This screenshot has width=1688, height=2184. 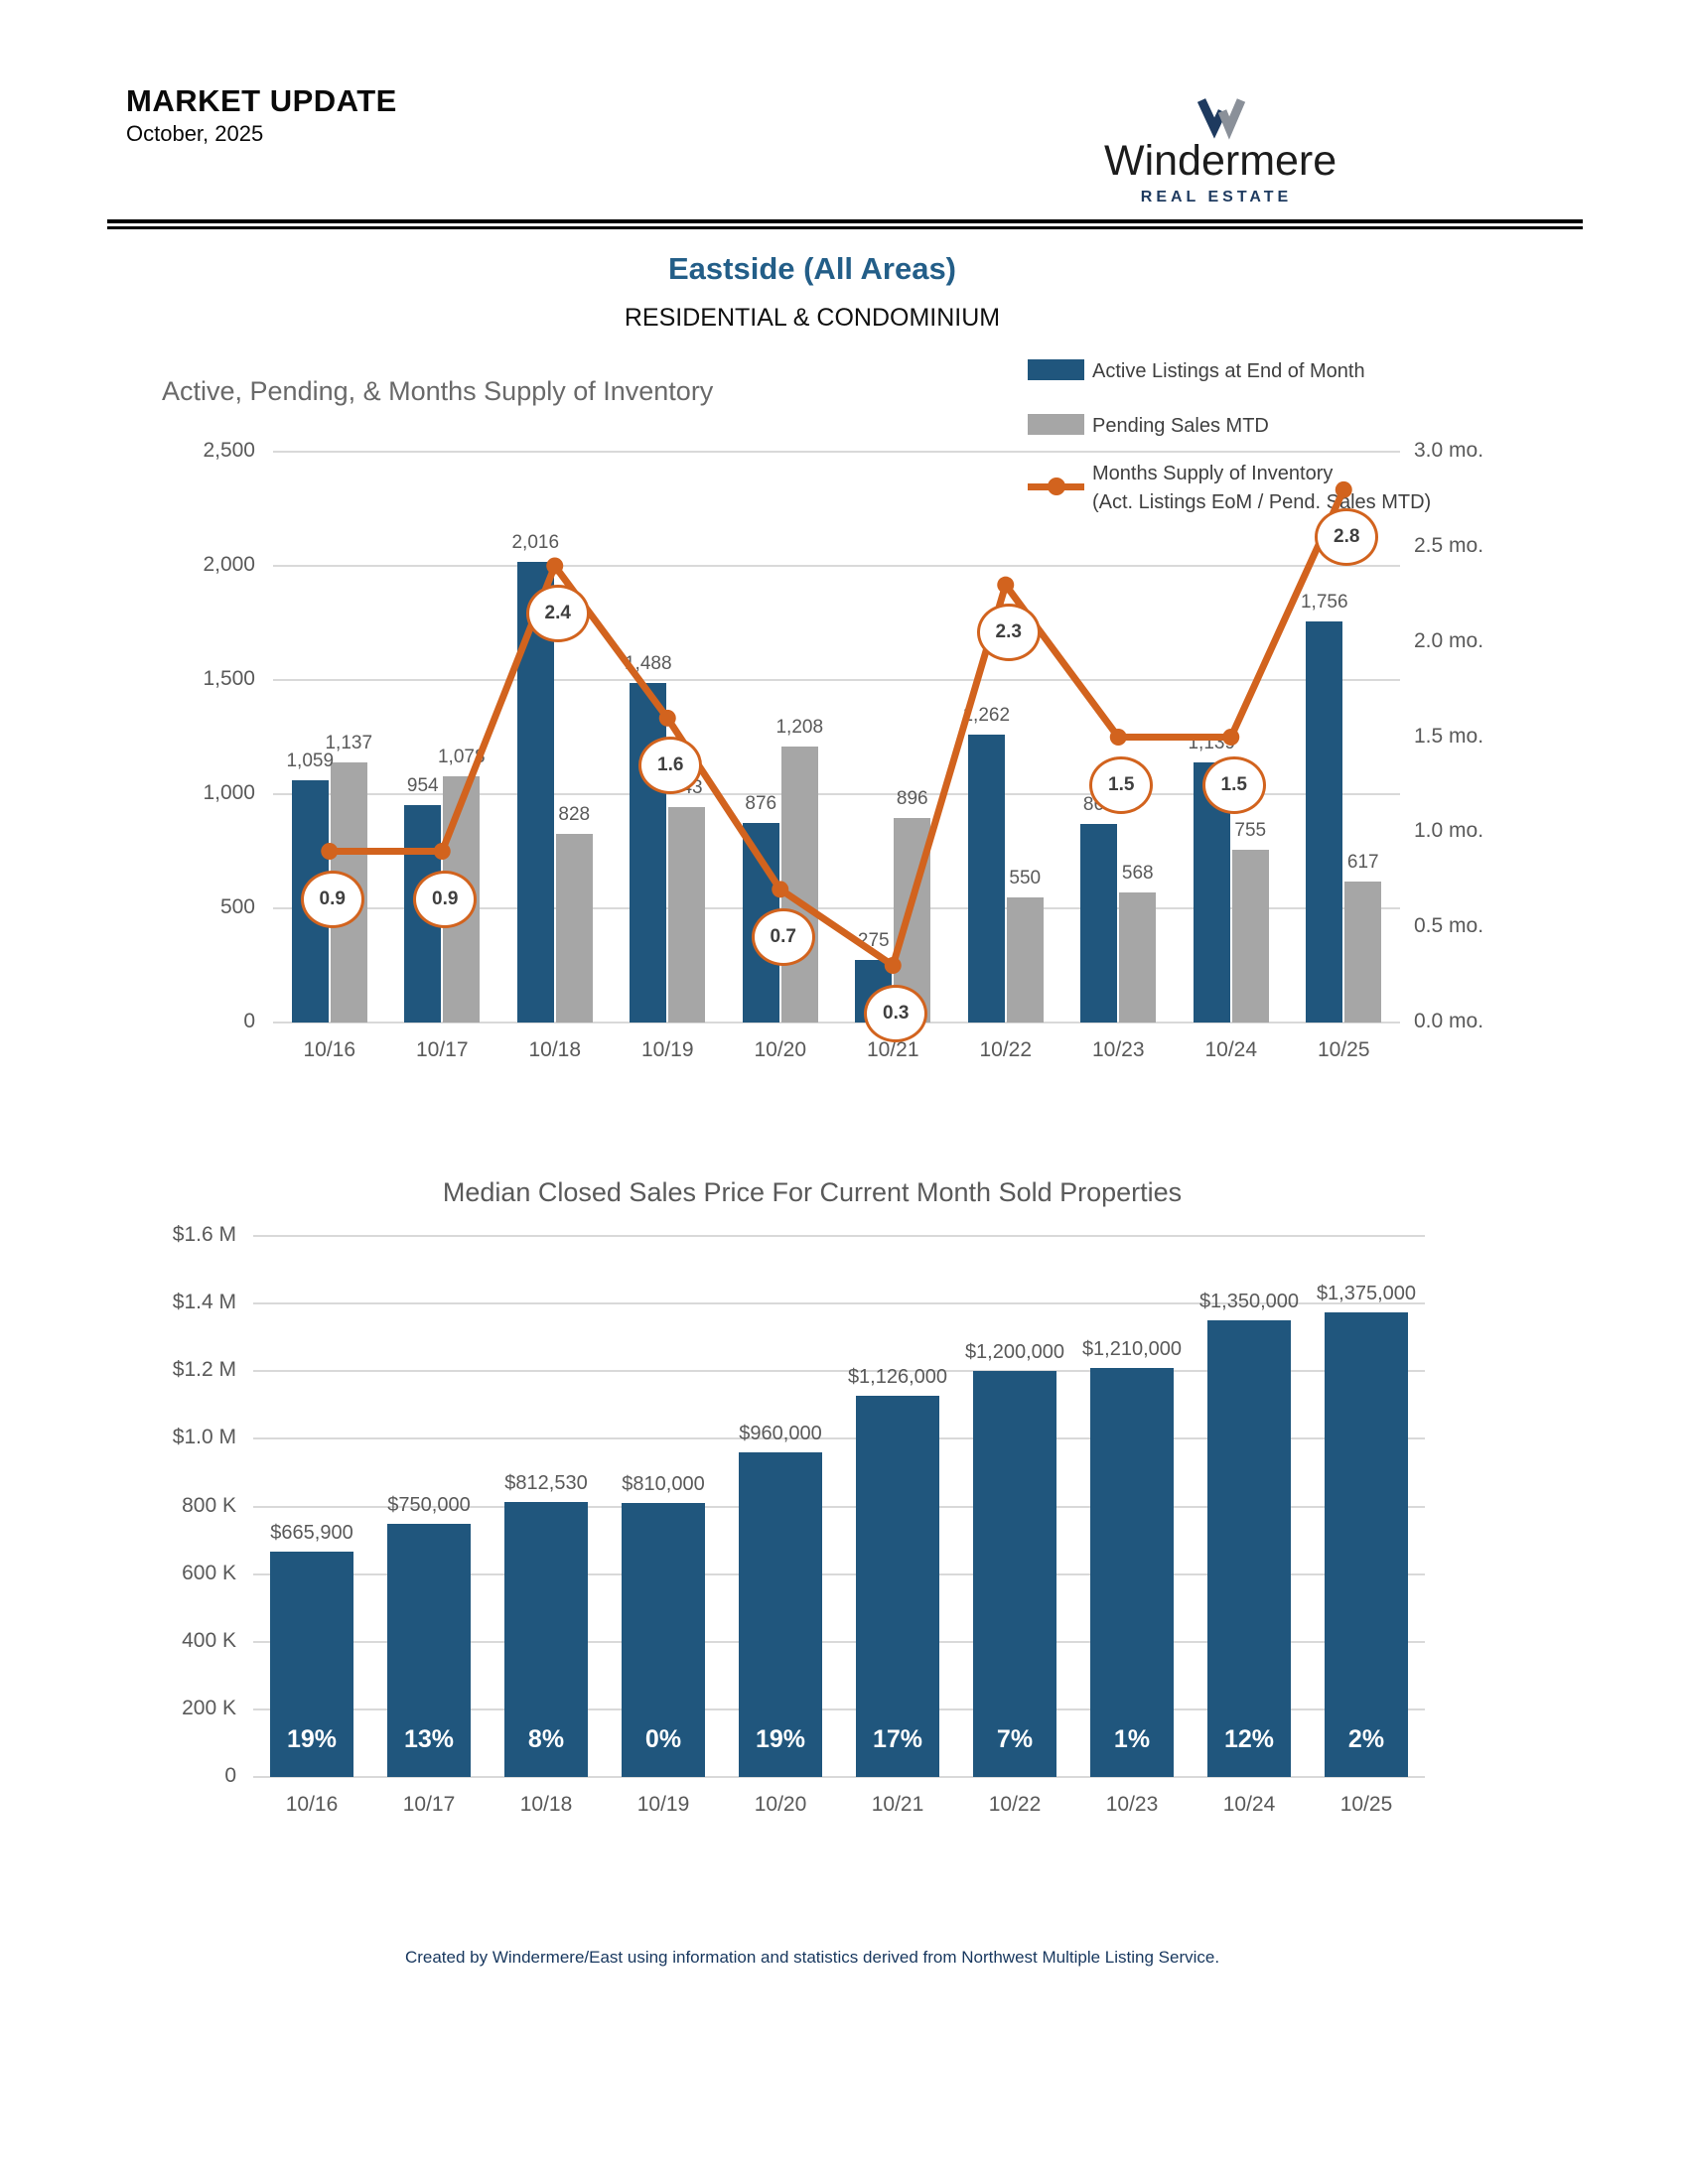 What do you see at coordinates (1008, 633) in the screenshot?
I see `msi-value-bubble: 2.3` at bounding box center [1008, 633].